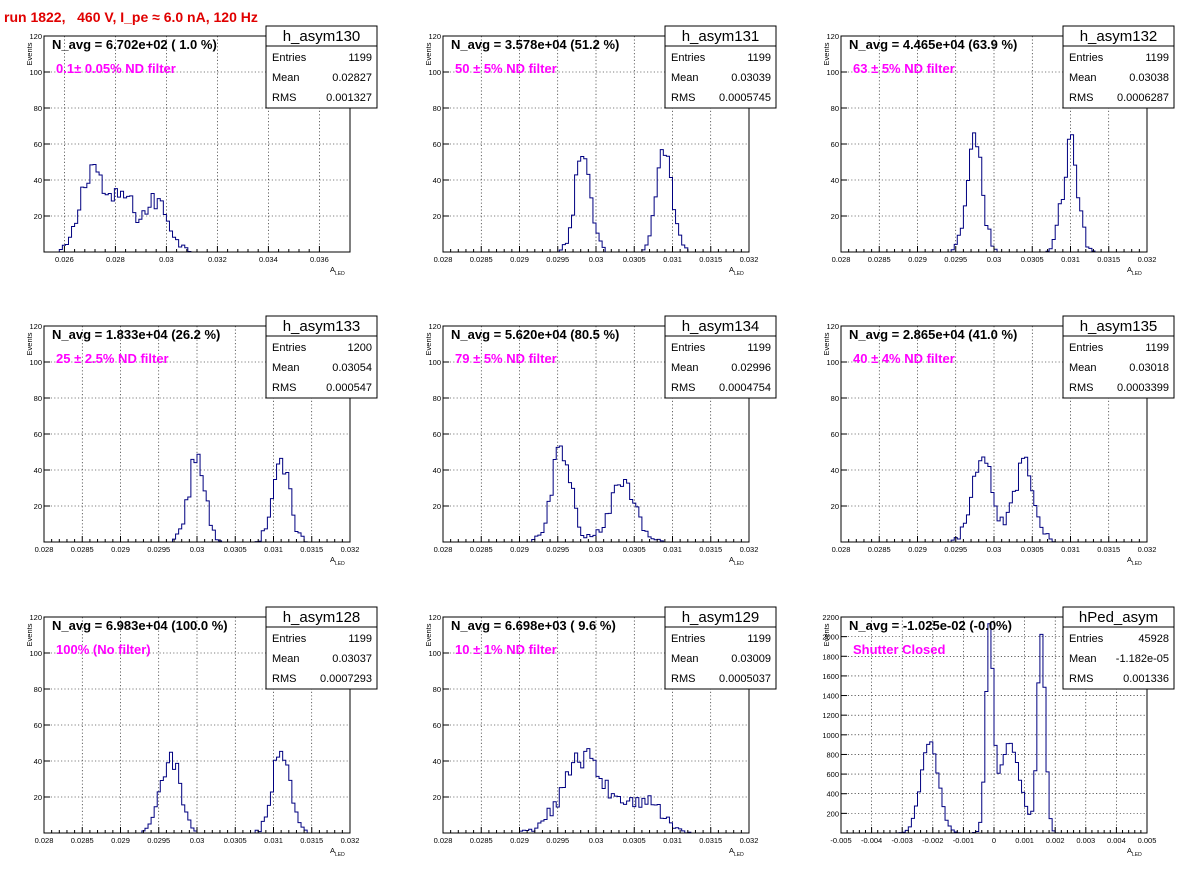 This screenshot has height=872, width=1196. Describe the element at coordinates (197, 208) in the screenshot. I see `histogram-bars` at that location.